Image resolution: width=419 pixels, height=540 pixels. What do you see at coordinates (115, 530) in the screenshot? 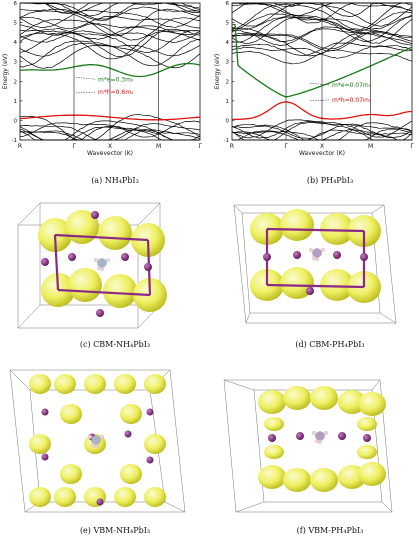
I see `caption-e: (e) VBM-NH₄PbI₃` at bounding box center [115, 530].